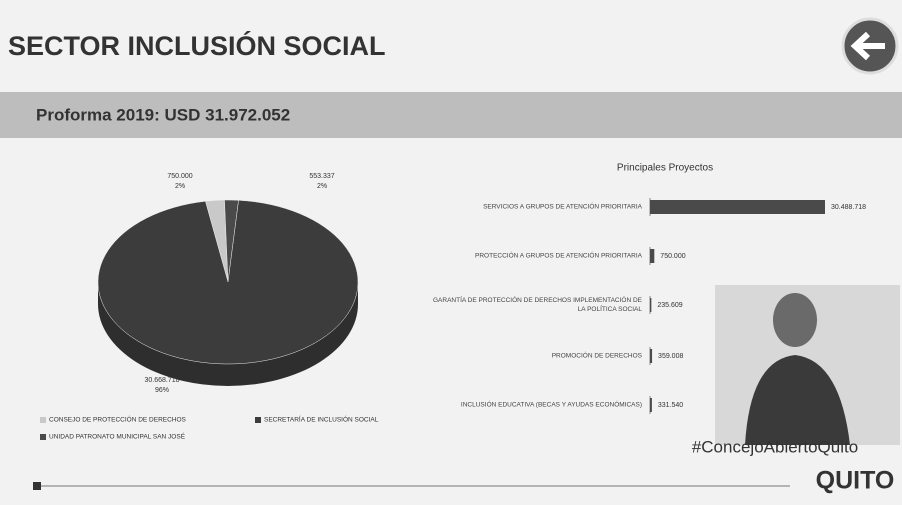 This screenshot has height=505, width=902. Describe the element at coordinates (870, 46) in the screenshot. I see `back-button` at that location.